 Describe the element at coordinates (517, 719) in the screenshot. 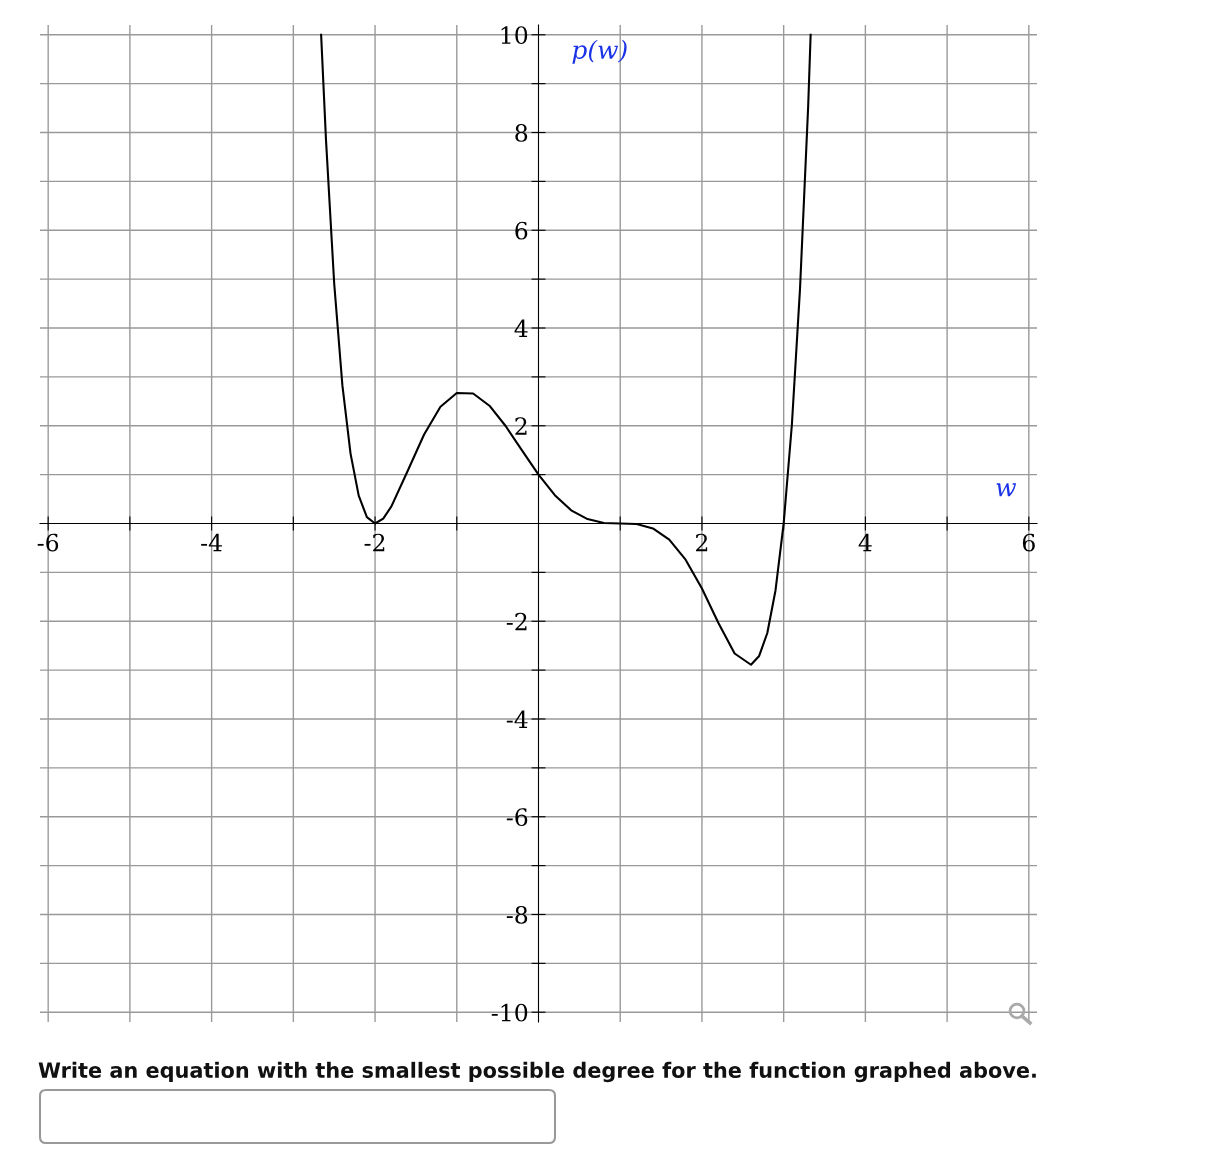

I see `y-tick-label: -4` at that location.